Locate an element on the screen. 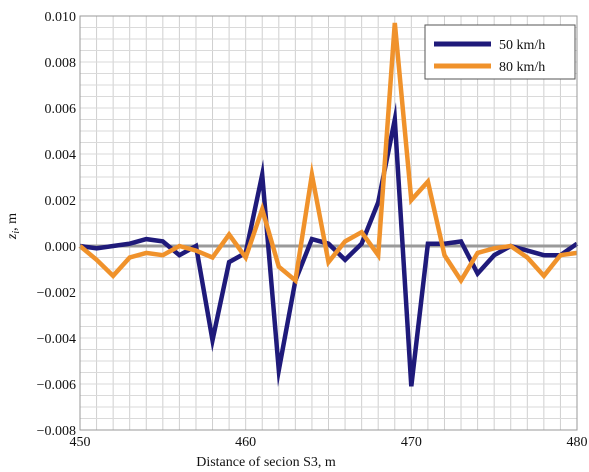 This screenshot has height=472, width=589. x-tick-label: 470 is located at coordinates (411, 442).